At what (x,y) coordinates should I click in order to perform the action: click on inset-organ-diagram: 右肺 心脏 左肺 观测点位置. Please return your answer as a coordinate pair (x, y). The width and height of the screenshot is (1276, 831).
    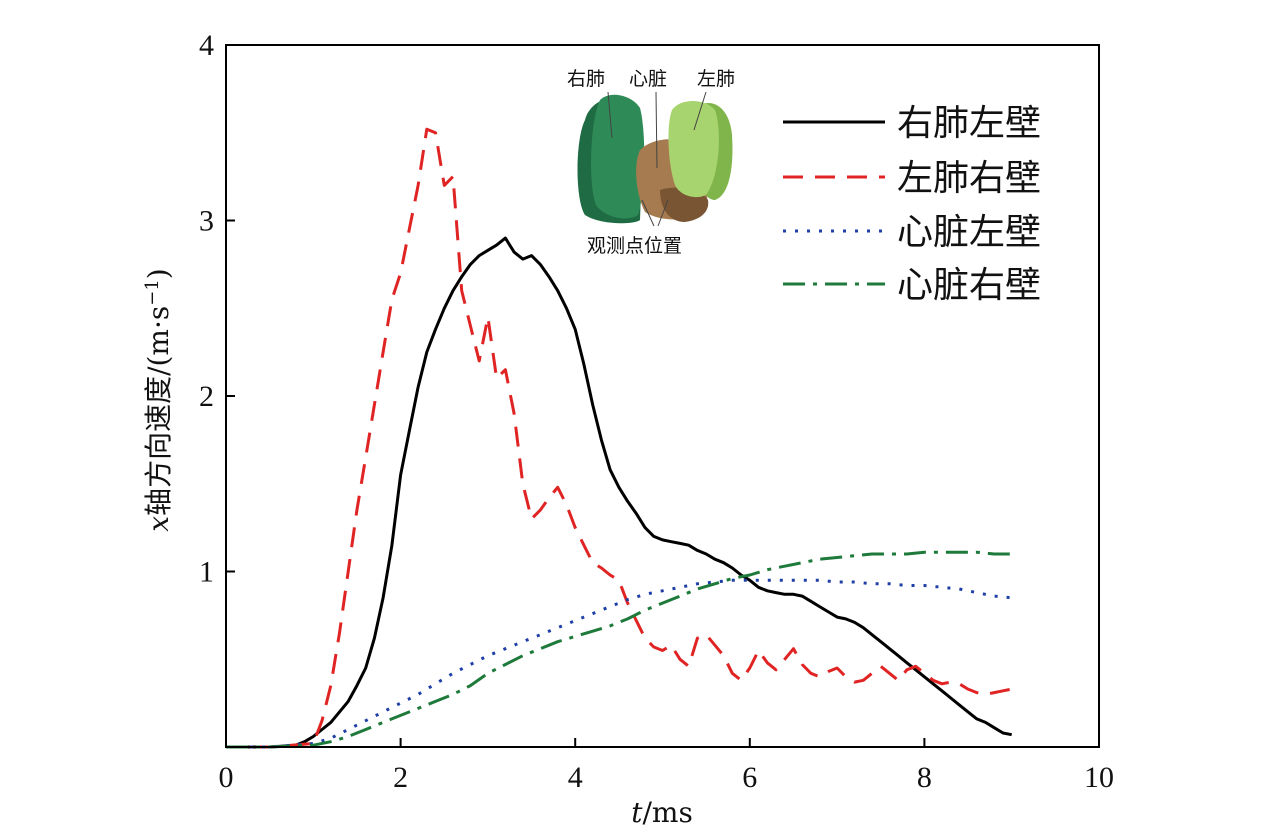
    Looking at the image, I should click on (651, 162).